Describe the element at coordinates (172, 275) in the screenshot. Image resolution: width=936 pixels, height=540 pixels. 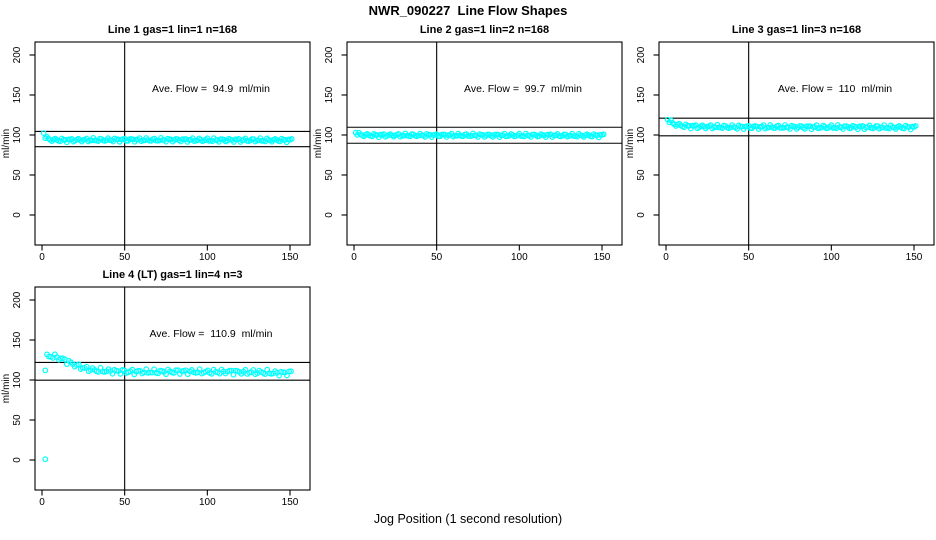
I see `panel-4-title: Line 4 (LT) gas=1 lin=4 n=3` at that location.